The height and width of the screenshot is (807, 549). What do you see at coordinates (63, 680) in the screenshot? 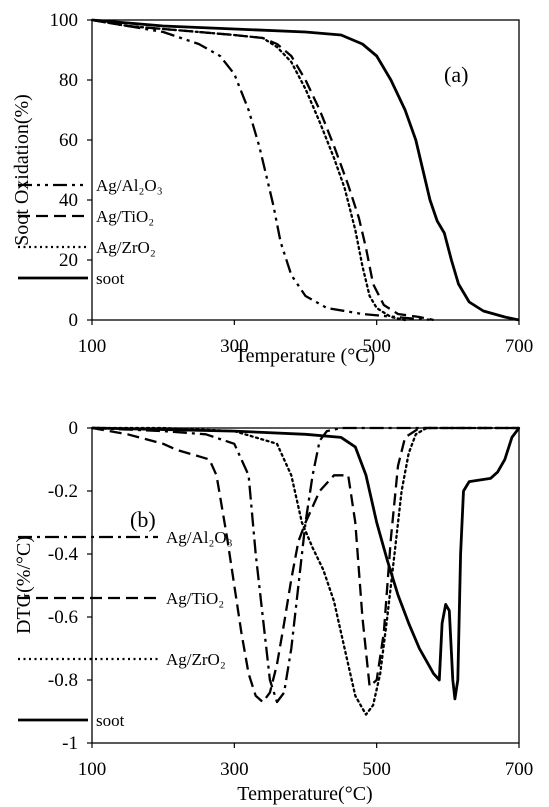
I see `y-tick-label: -0.8` at bounding box center [63, 680].